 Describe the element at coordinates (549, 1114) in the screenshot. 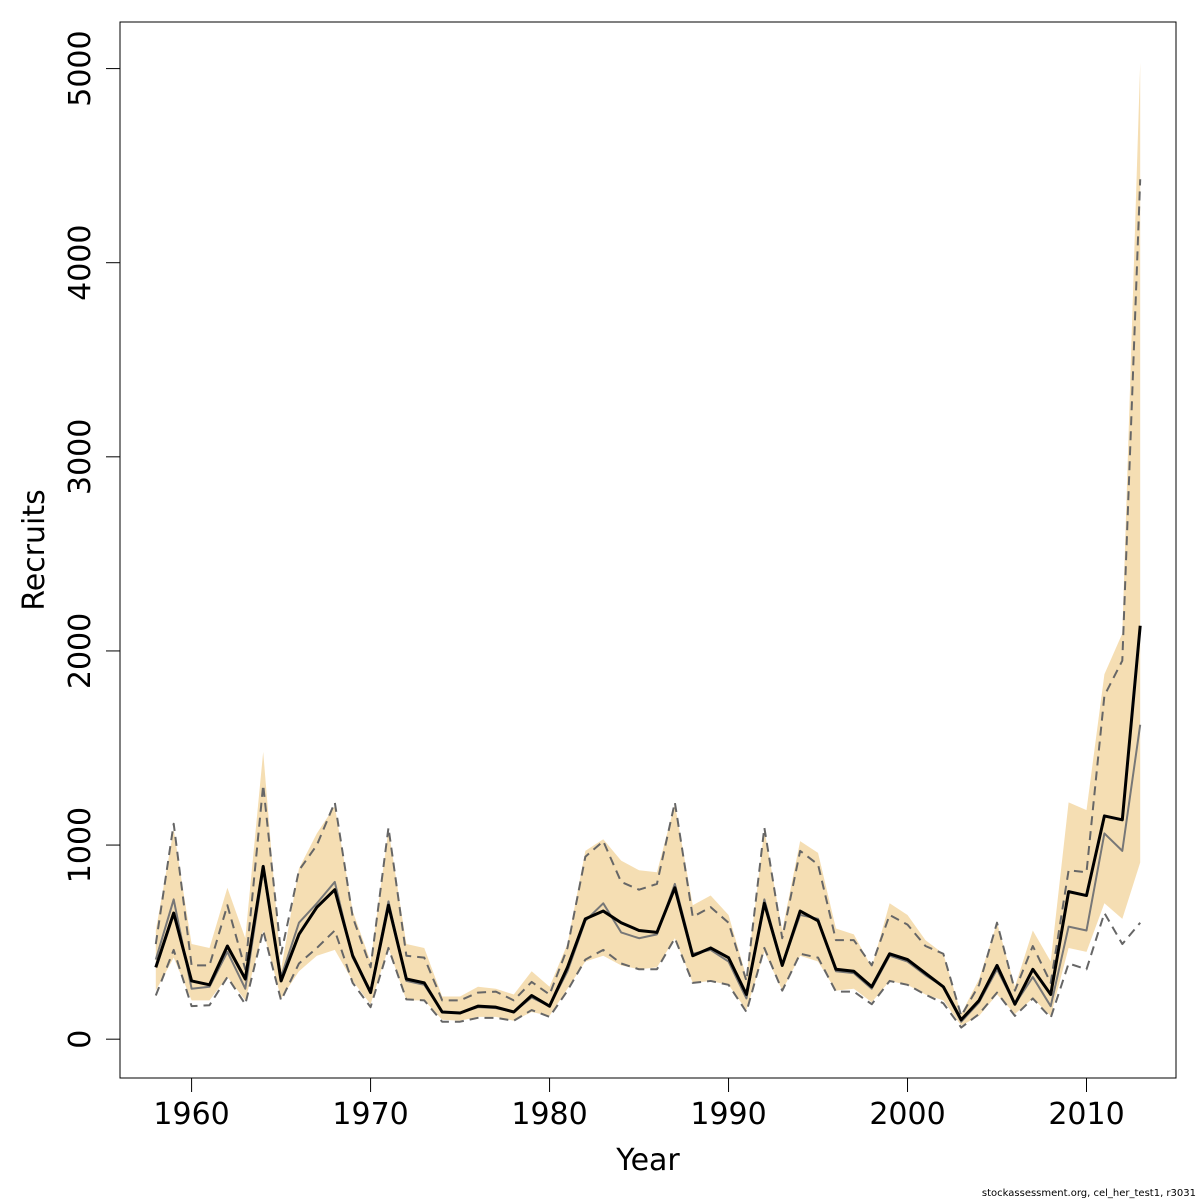

I see `x-tick-label: 1980` at that location.